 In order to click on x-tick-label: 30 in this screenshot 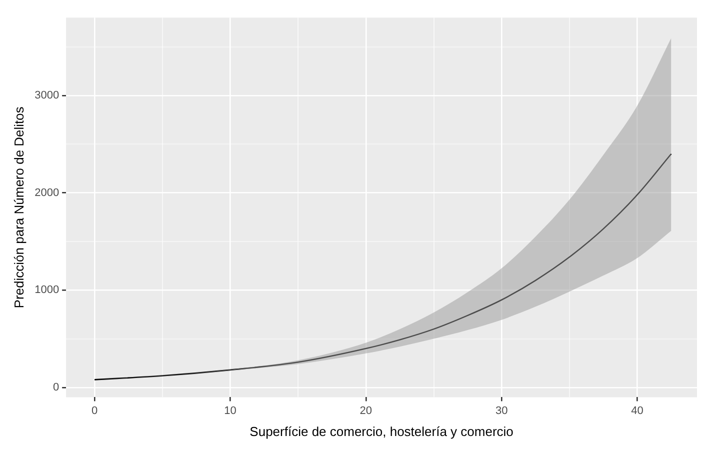, I will do `click(501, 410)`.